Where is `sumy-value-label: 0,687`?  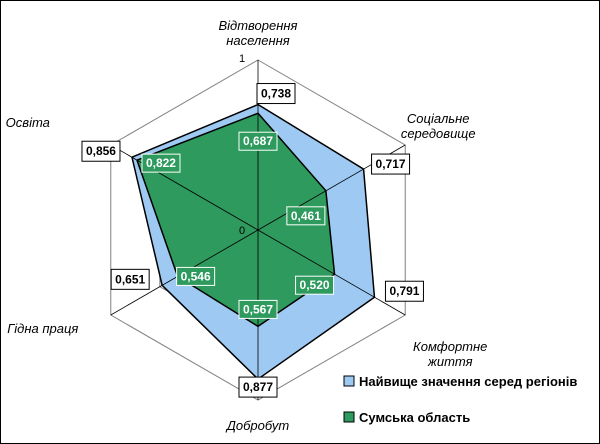
sumy-value-label: 0,687 is located at coordinates (258, 141).